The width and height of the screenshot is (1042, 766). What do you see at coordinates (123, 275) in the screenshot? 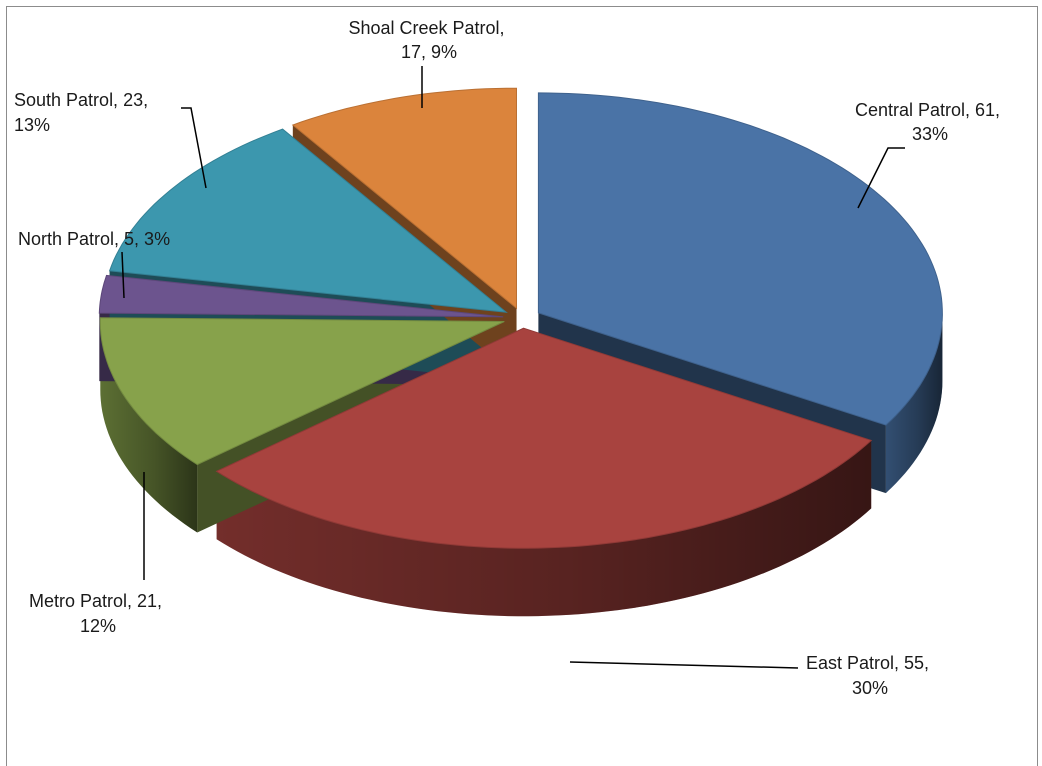
I see `leader-line-north-patrol` at bounding box center [123, 275].